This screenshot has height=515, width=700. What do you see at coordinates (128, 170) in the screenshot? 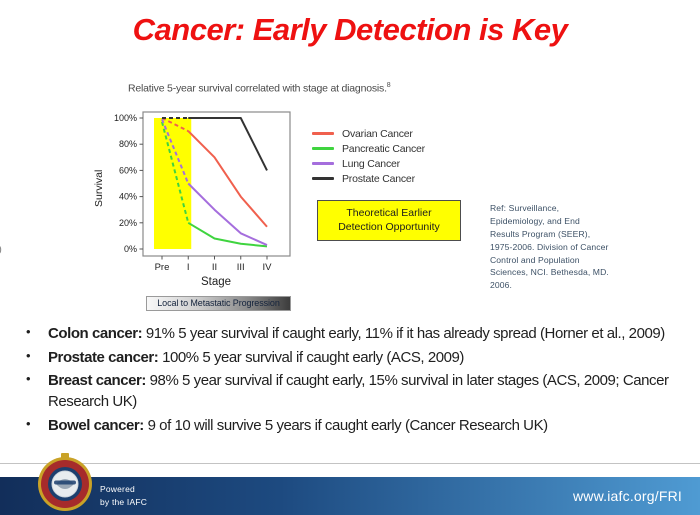
I see `svg-text: 60%` at bounding box center [128, 170].